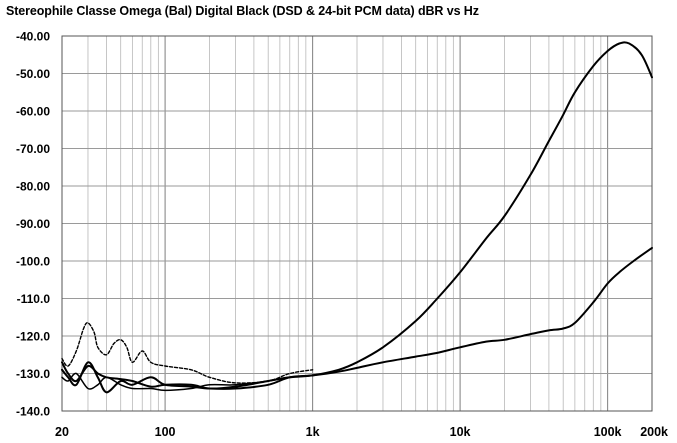 The image size is (677, 443). What do you see at coordinates (34, 299) in the screenshot?
I see `y-tick-label: -110.0` at bounding box center [34, 299].